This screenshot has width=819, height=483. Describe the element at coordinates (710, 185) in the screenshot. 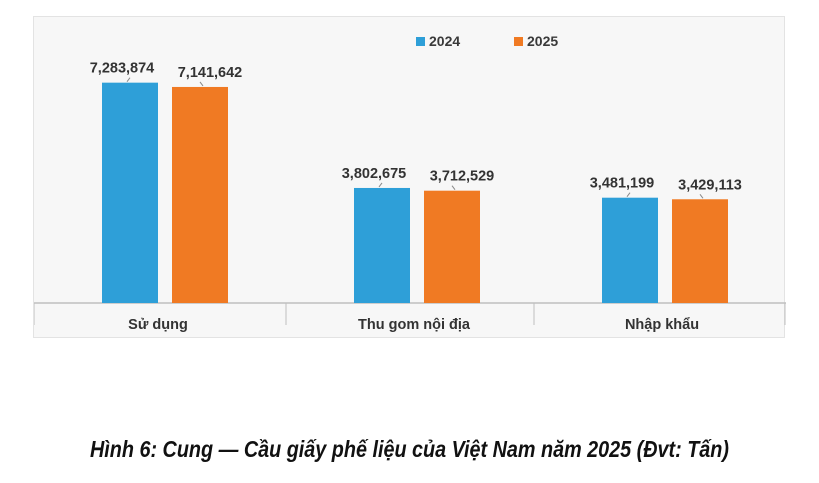

I see `data-label-2025-3: 3,429,113` at that location.